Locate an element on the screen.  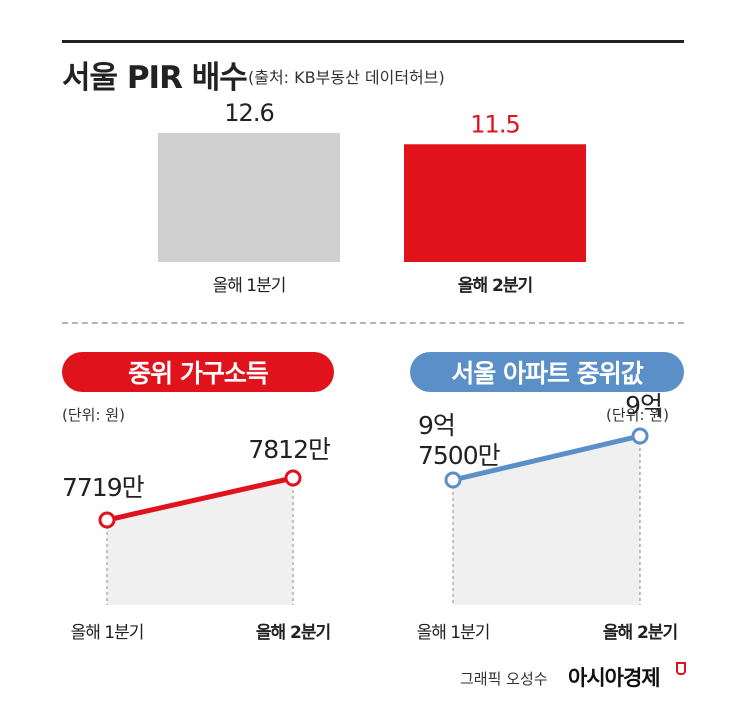
section-divider is located at coordinates (373, 323).